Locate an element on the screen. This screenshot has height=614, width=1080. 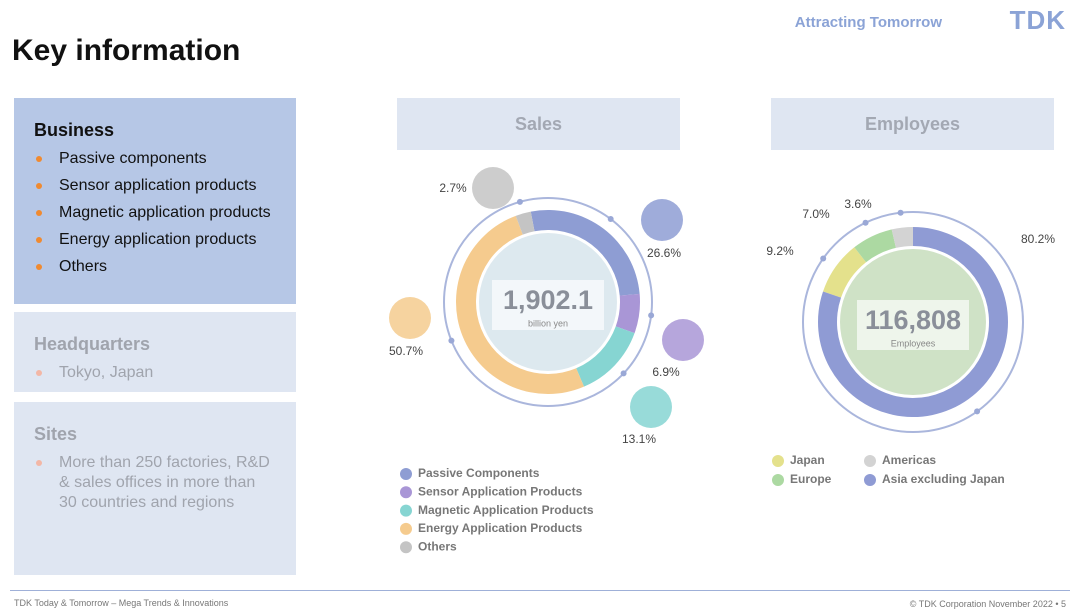
bullet-item: Magnetic application products is located at coordinates (155, 213).